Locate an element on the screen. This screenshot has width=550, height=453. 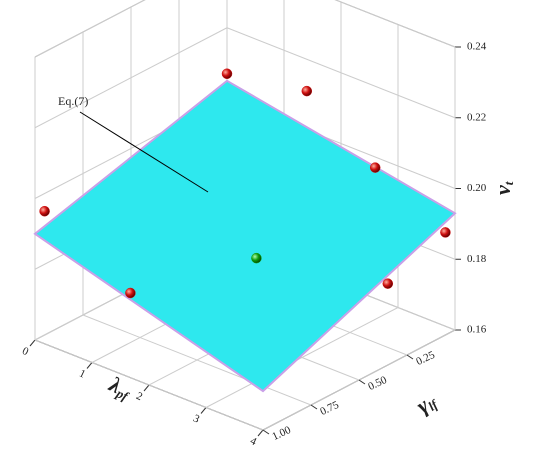
zlabel-label: vt is located at coordinates (503, 188).